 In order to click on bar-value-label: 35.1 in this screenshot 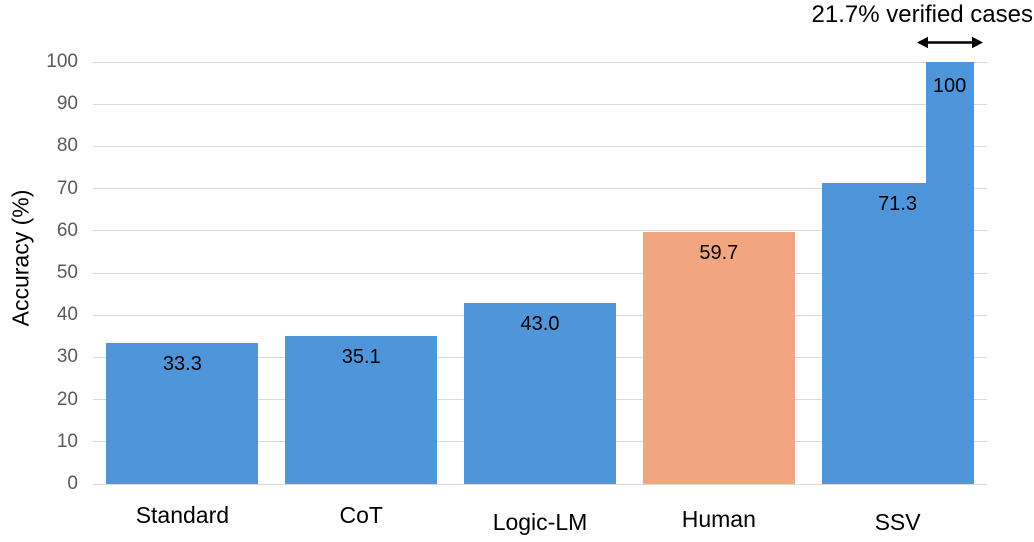, I will do `click(361, 356)`.